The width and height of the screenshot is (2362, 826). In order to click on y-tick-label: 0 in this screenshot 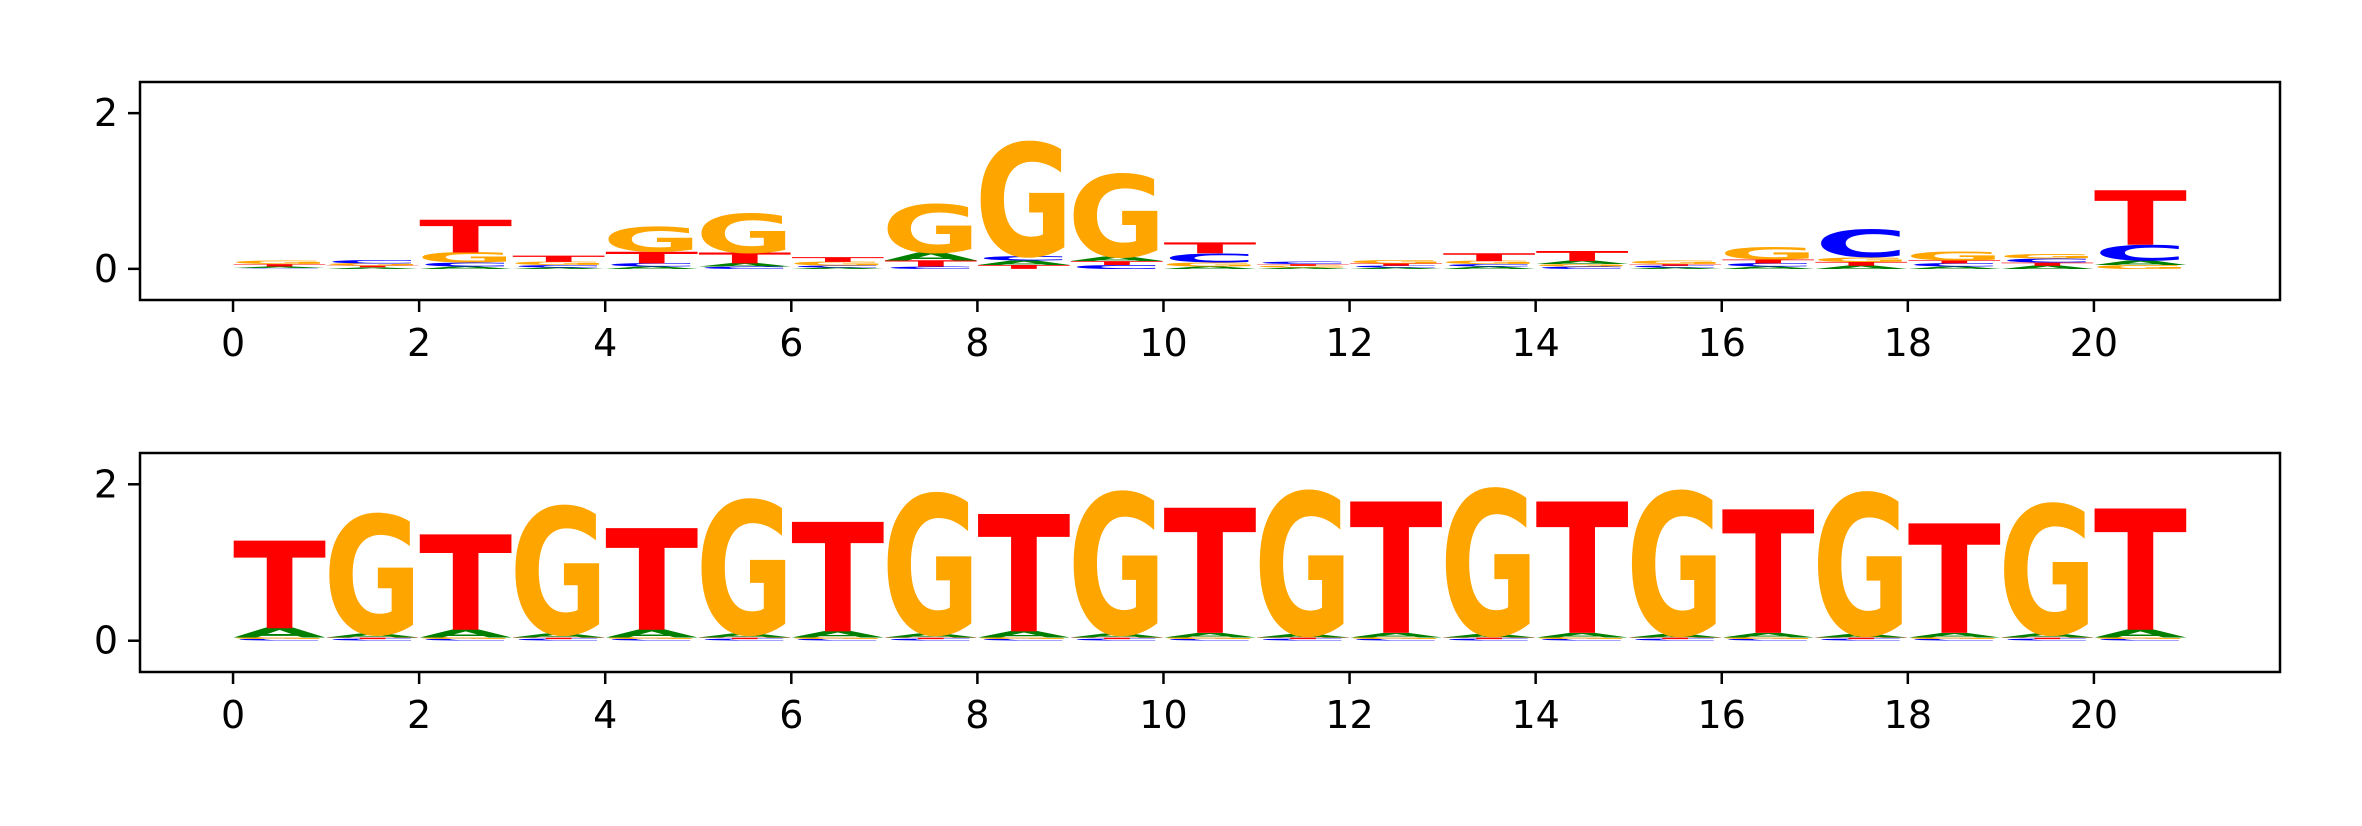, I will do `click(106, 269)`.